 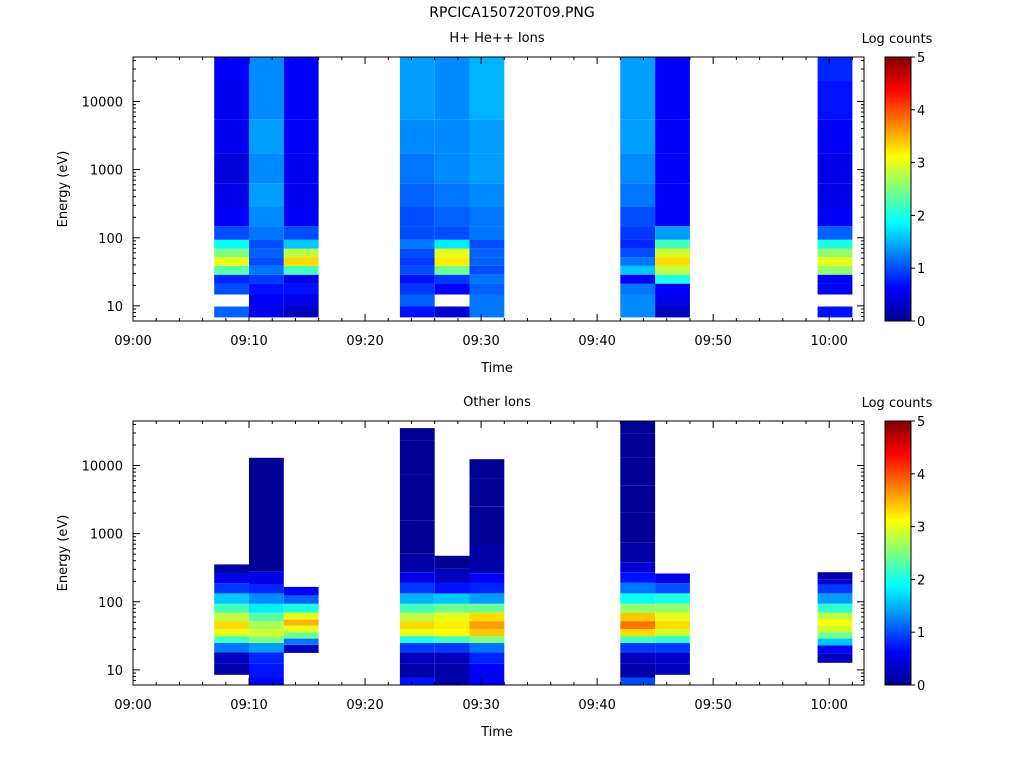 What do you see at coordinates (712, 341) in the screenshot?
I see `x-tick-label: 09:50` at bounding box center [712, 341].